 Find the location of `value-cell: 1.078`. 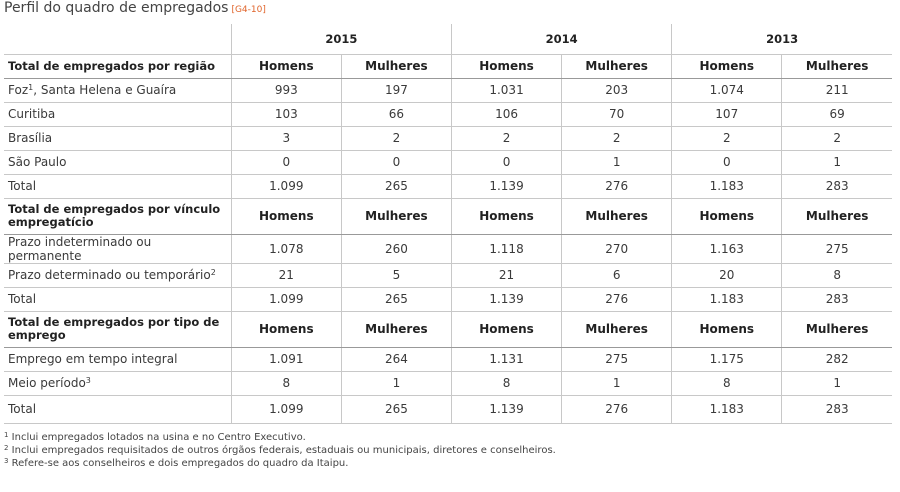

value-cell: 1.078 is located at coordinates (286, 249).